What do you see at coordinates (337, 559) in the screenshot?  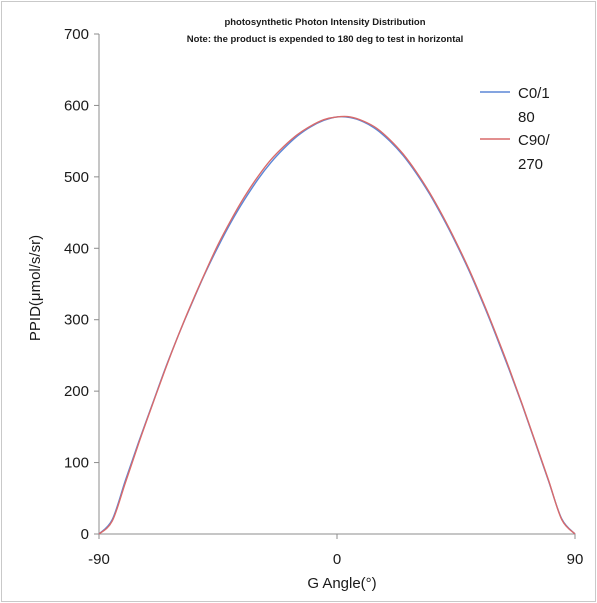 I see `x-tick-label: 0` at bounding box center [337, 559].